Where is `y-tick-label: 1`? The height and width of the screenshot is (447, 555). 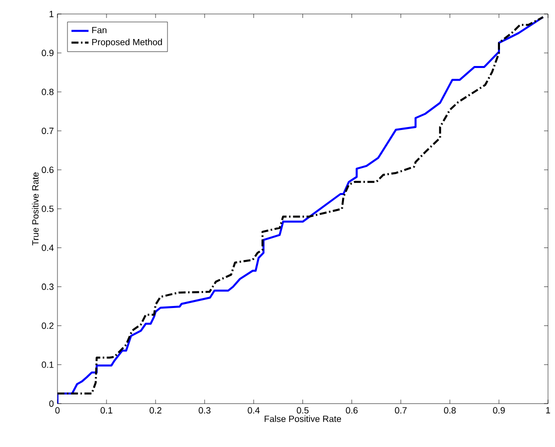 y-tick-label: 1 is located at coordinates (52, 14).